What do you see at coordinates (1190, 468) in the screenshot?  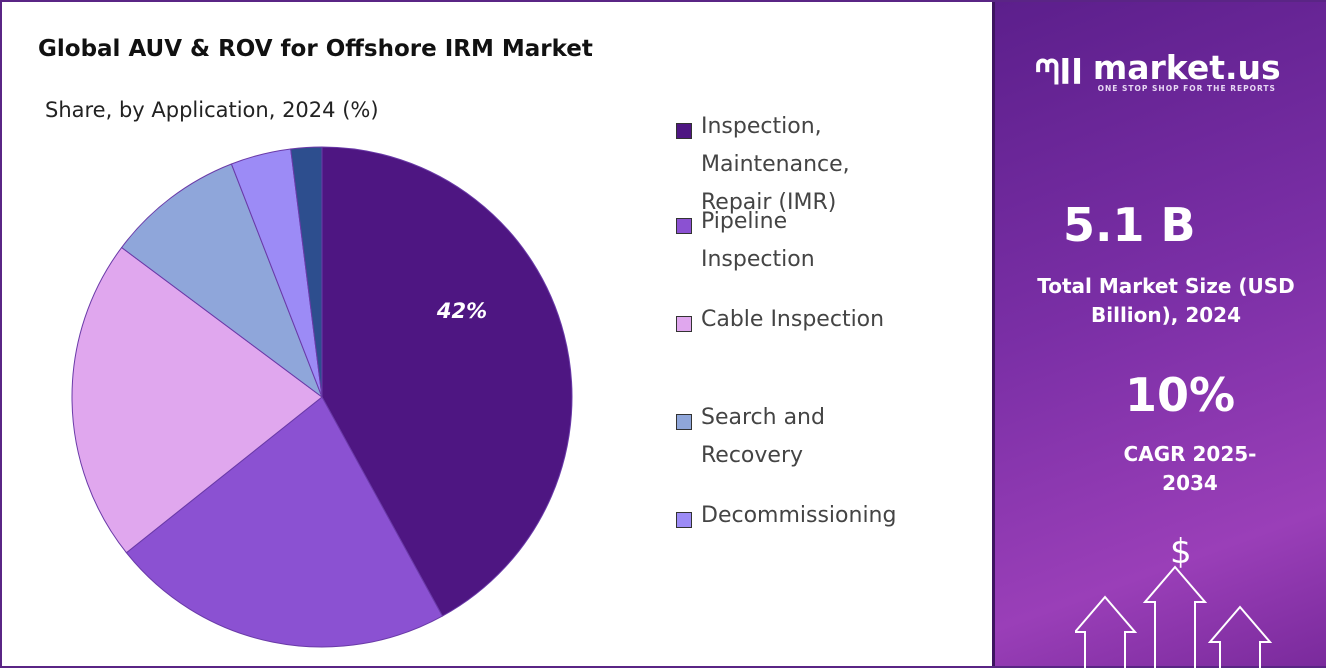 I see `cagr-label: CAGR 2025-2034` at bounding box center [1190, 468].